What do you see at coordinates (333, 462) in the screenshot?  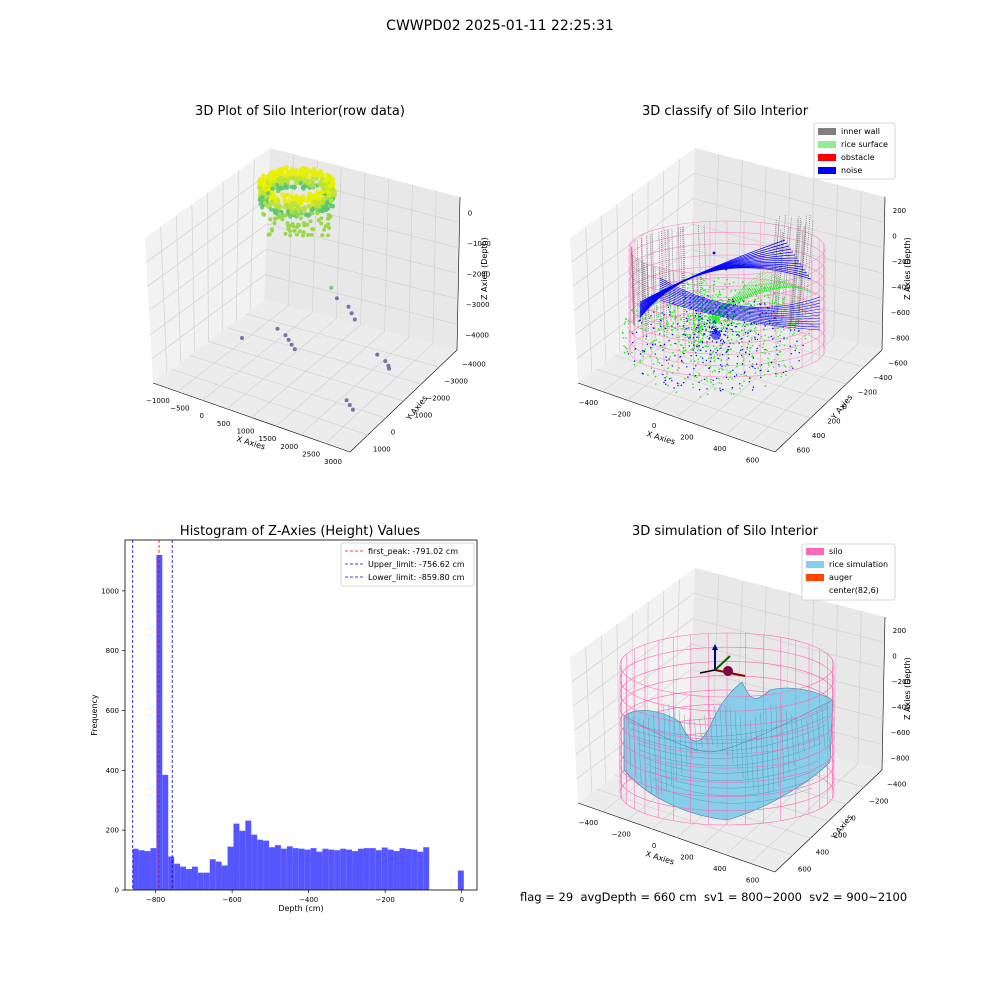 I see `tick-label: 3000` at bounding box center [333, 462].